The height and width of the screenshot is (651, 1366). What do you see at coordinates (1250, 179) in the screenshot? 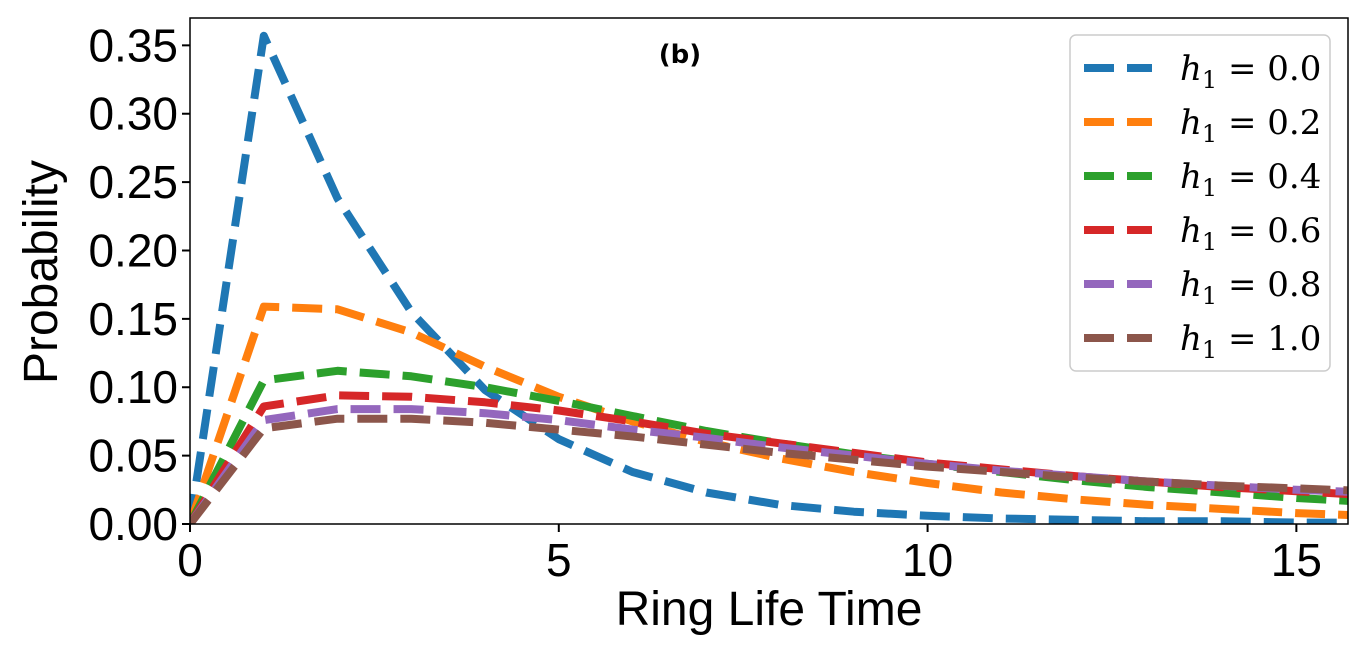
I see `legend-label-2: h1 = 0.4` at bounding box center [1250, 179].